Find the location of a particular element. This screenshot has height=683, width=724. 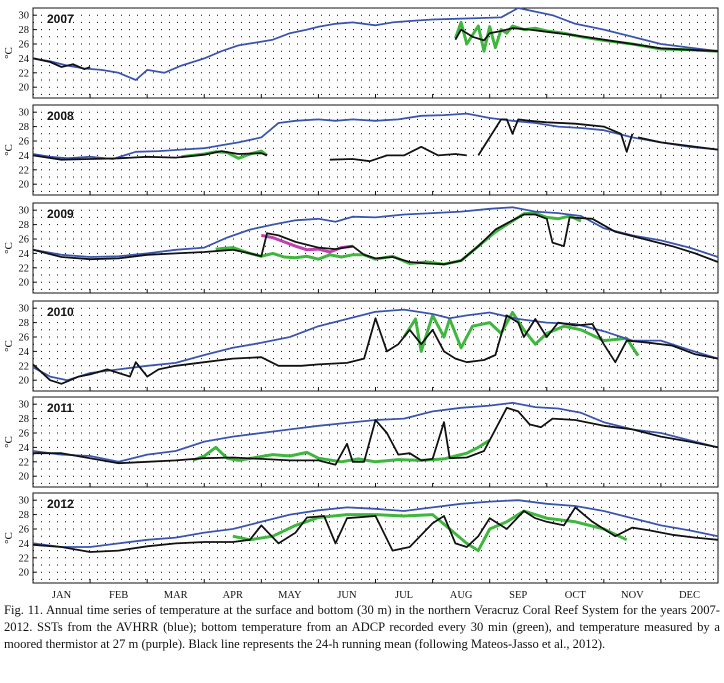

month-label: FEB is located at coordinates (118, 595).